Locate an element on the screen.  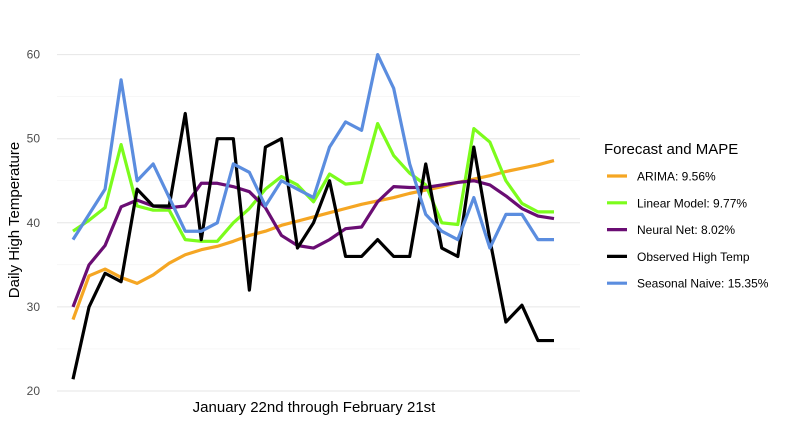
legend-item: Neural Net: 8.02% is located at coordinates (671, 230).